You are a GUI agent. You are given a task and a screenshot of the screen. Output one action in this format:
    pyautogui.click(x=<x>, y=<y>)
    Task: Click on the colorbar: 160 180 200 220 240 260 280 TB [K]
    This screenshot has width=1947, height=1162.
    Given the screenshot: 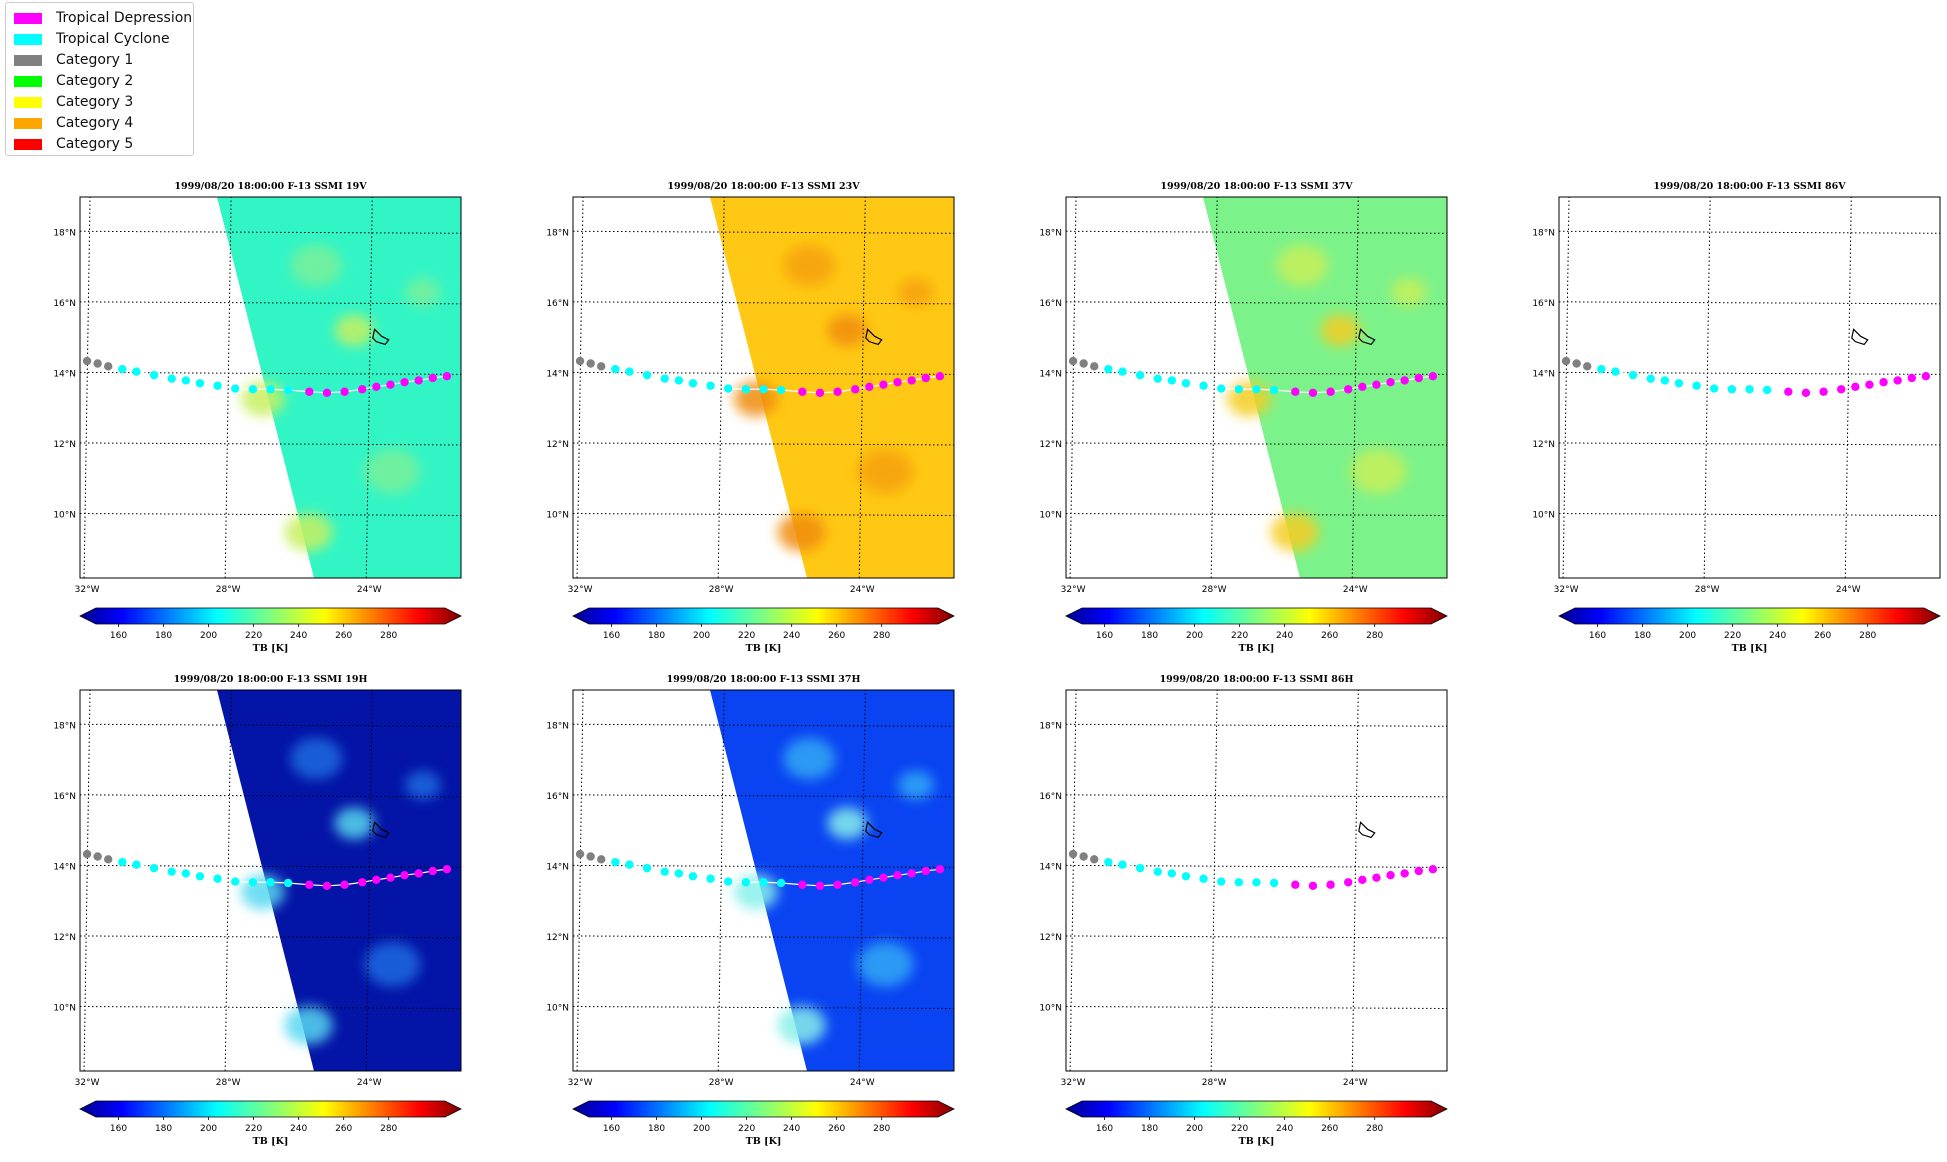 What is the action you would take?
    pyautogui.click(x=1256, y=1123)
    